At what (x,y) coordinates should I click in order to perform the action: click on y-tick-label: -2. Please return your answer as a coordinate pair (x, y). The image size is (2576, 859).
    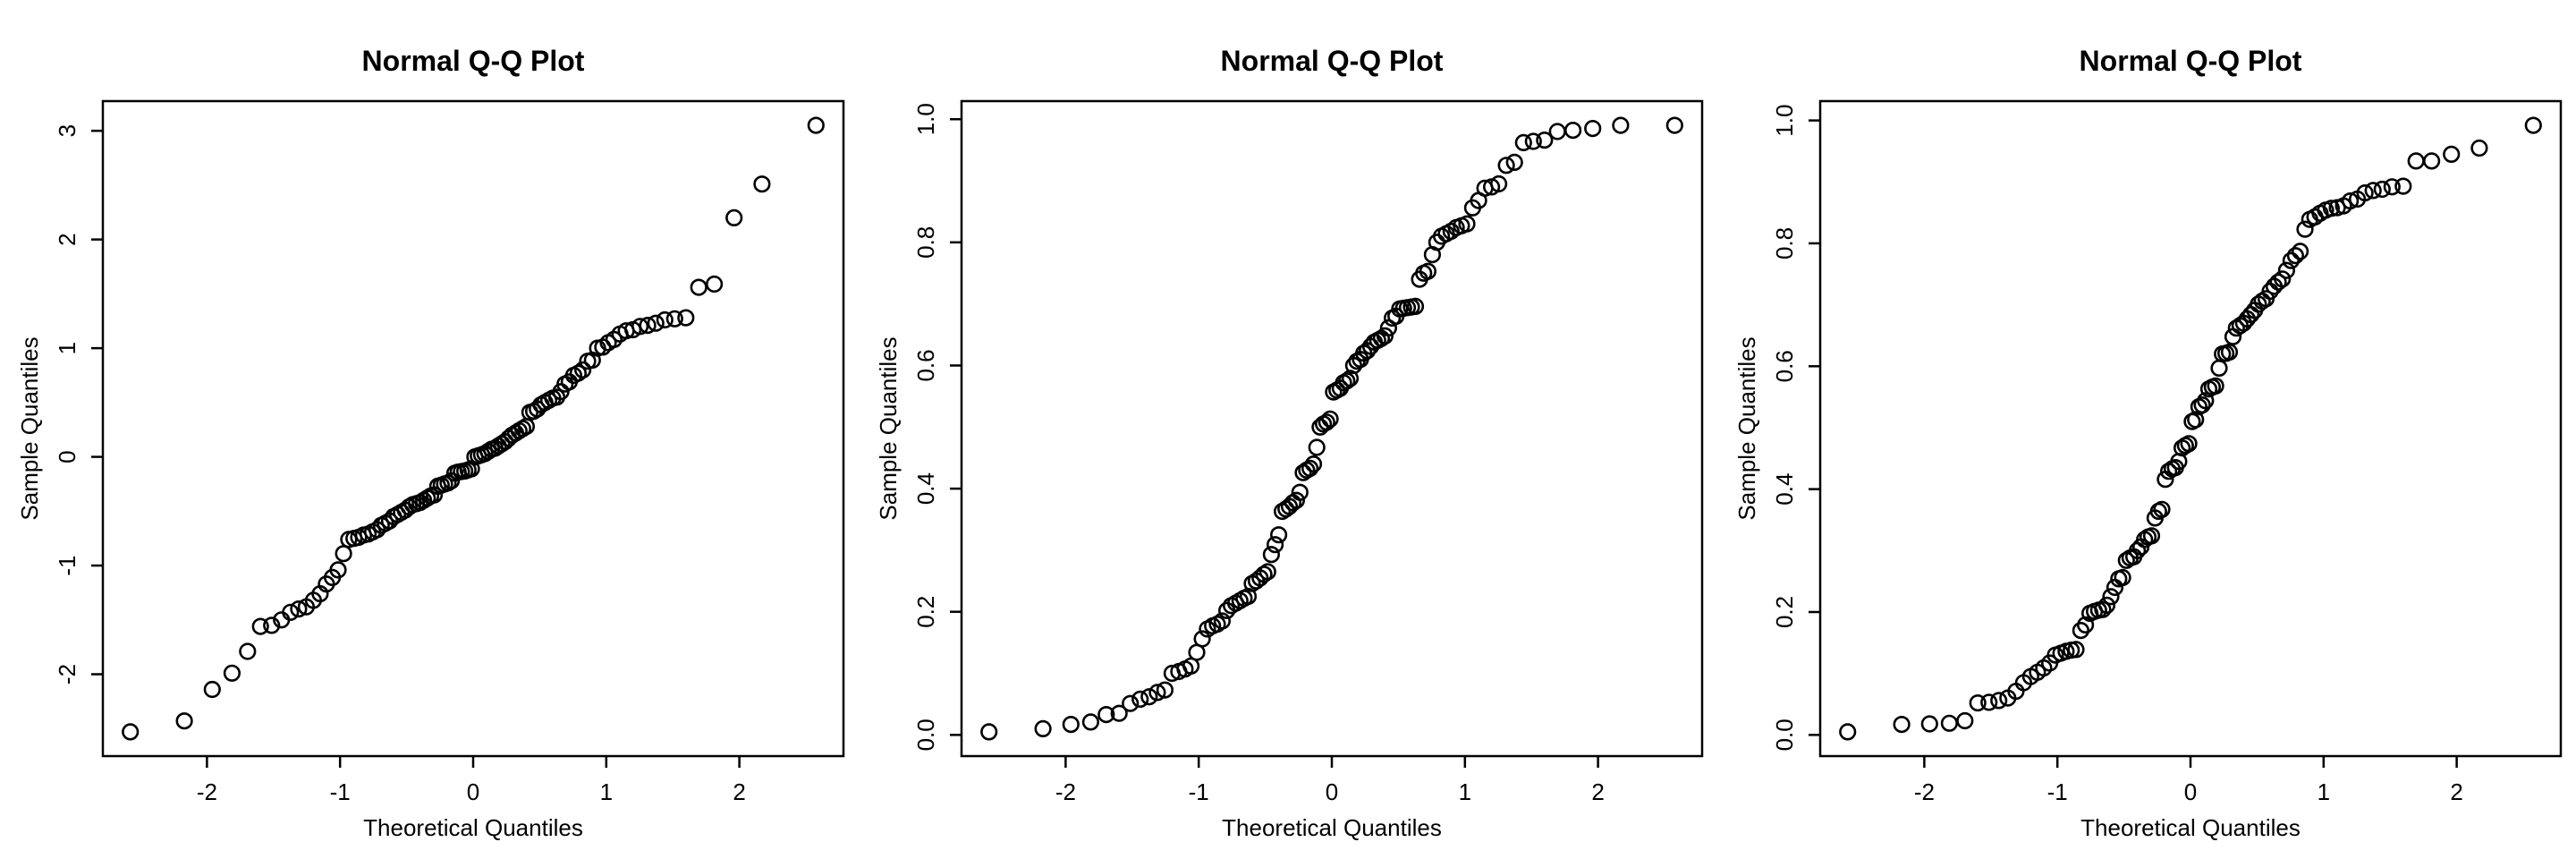
    Looking at the image, I should click on (67, 674).